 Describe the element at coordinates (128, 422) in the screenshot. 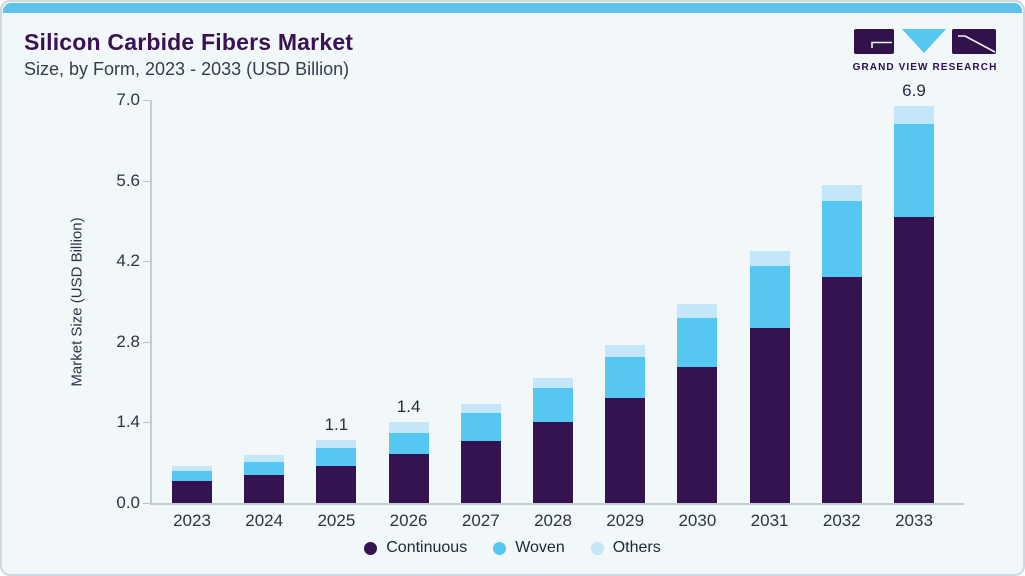

I see `y-tick-label: 1.4` at that location.